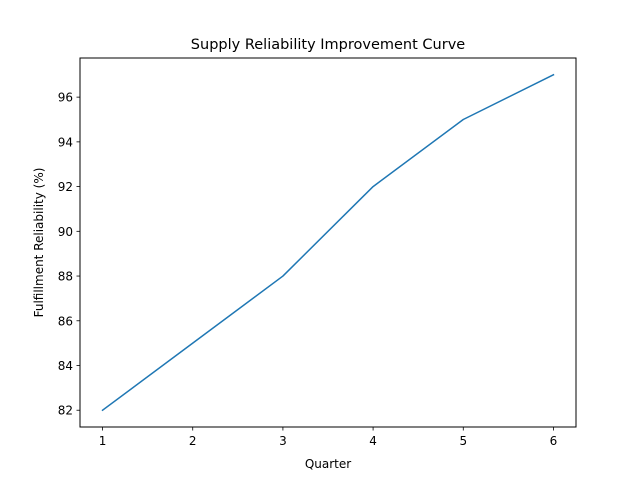 The height and width of the screenshot is (484, 640). Describe the element at coordinates (328, 437) in the screenshot. I see `x-axis: 1 2 3 4 5 6` at that location.